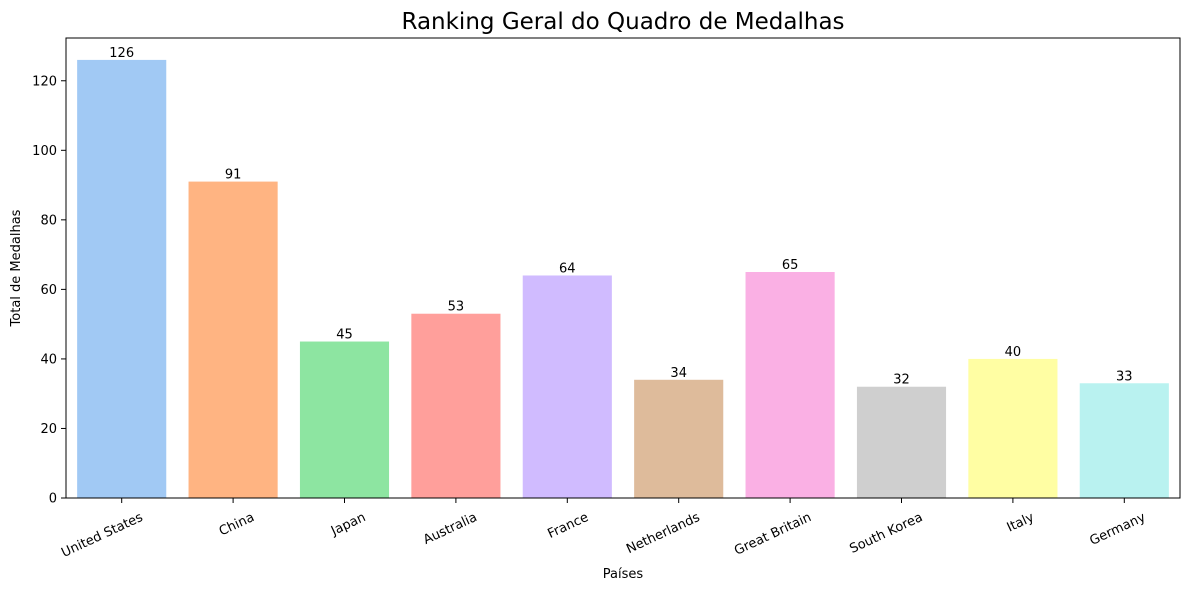 The width and height of the screenshot is (1189, 590). What do you see at coordinates (1124, 376) in the screenshot?
I see `bar-value-label: 33` at bounding box center [1124, 376].